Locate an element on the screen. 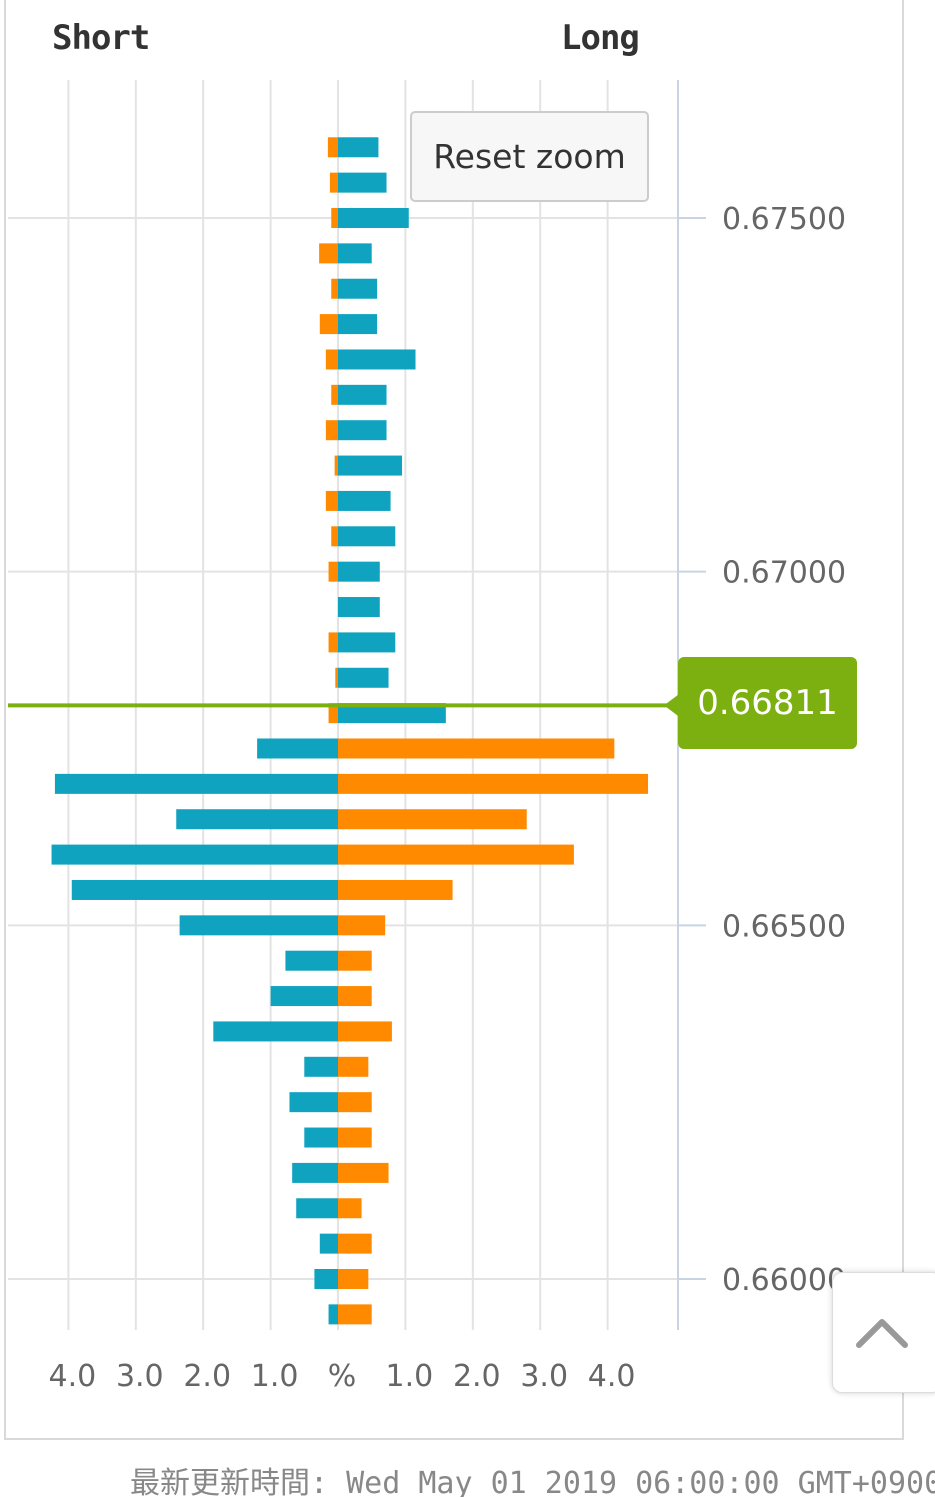 The height and width of the screenshot is (1497, 935). y-tick-label: 0.66000 is located at coordinates (784, 1280).